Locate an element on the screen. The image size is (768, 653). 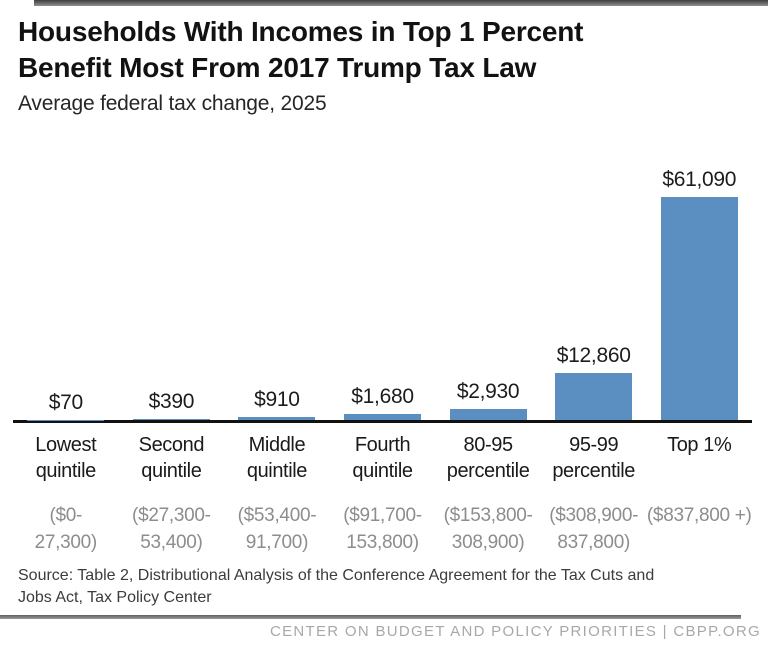
income-range-label: ($153,800- 308,900) is located at coordinates (488, 529).